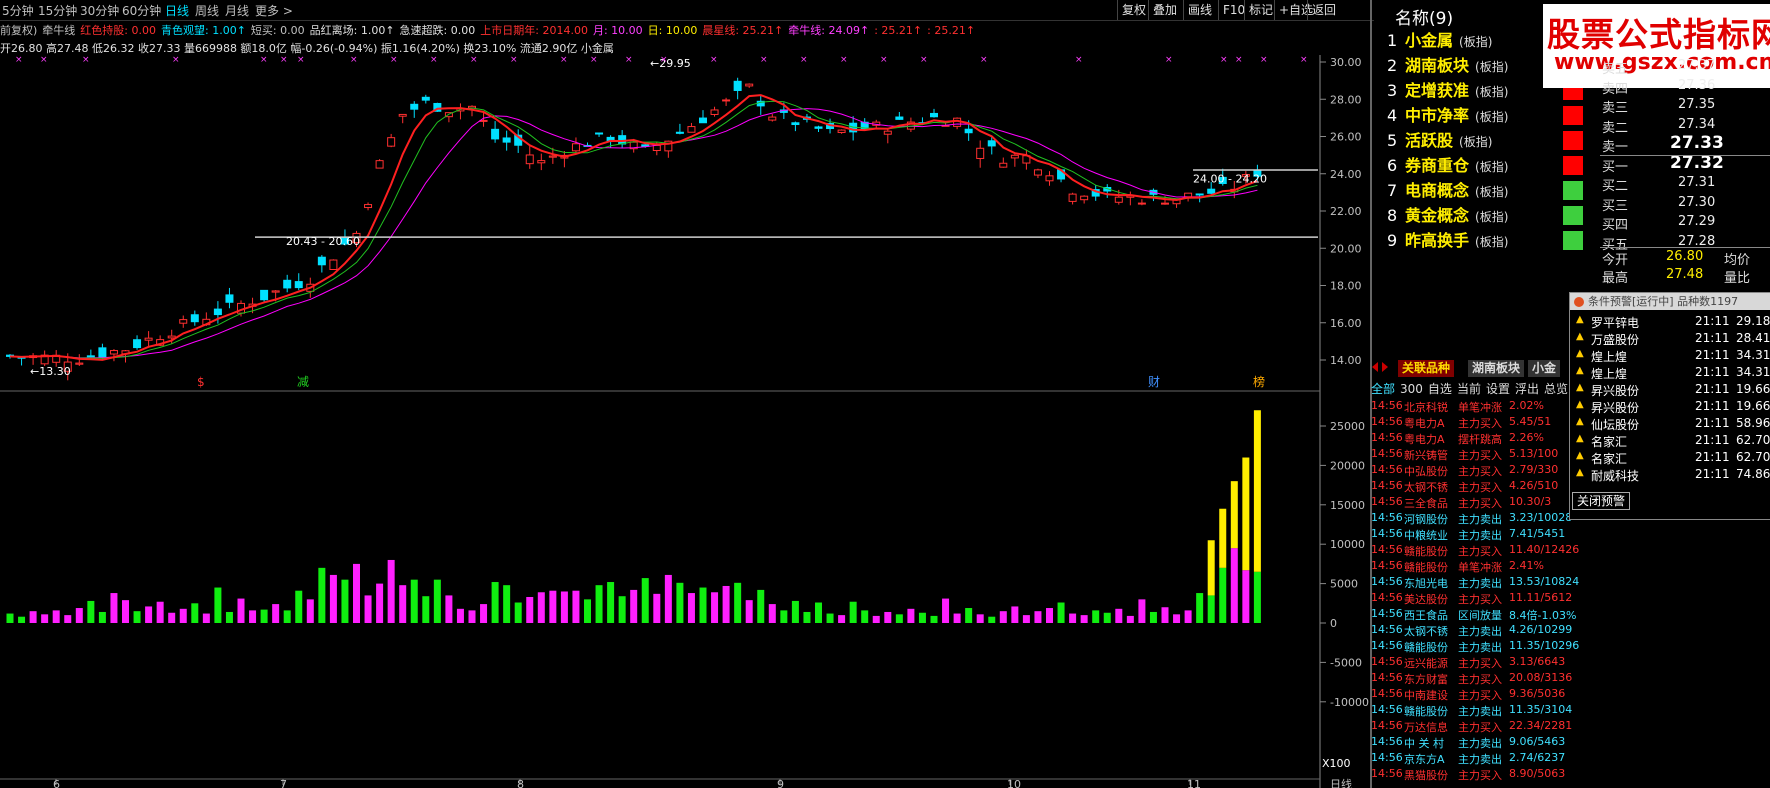  Describe the element at coordinates (1601, 501) in the screenshot. I see `close-alert-button: 关闭预警` at that location.